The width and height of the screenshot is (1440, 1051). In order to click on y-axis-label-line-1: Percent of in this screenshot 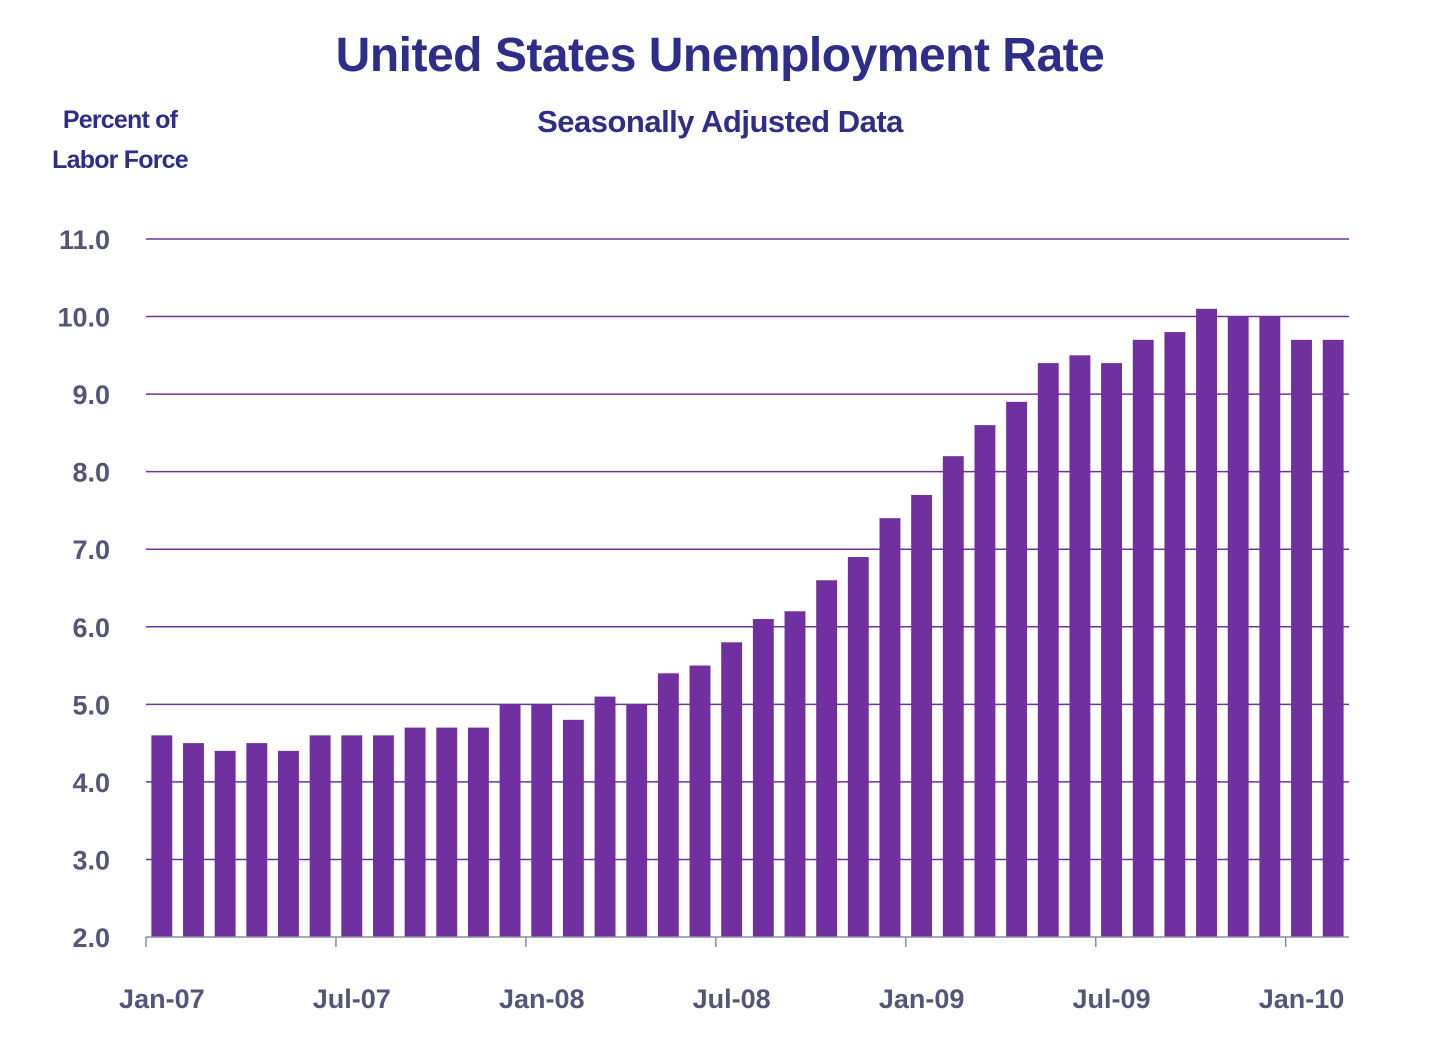, I will do `click(120, 120)`.